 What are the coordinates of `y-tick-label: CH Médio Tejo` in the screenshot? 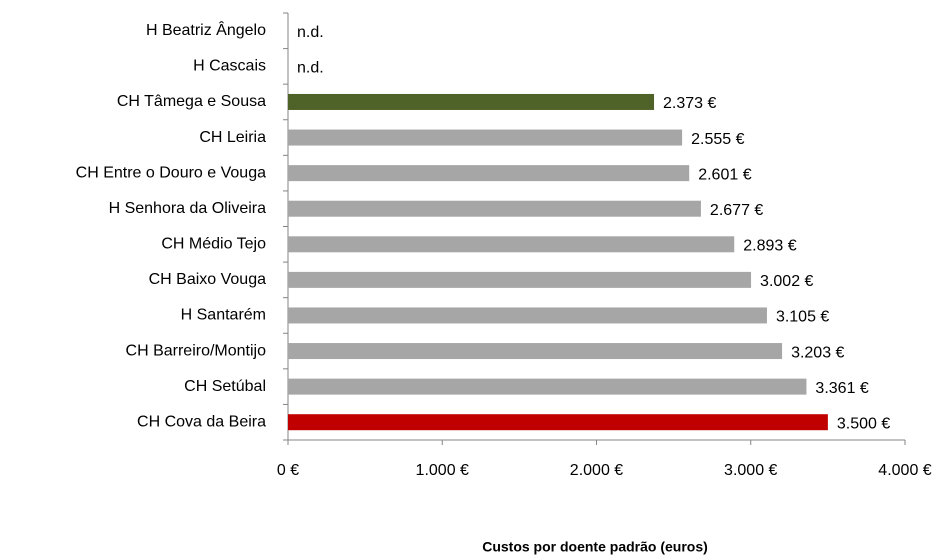 It's located at (213, 244).